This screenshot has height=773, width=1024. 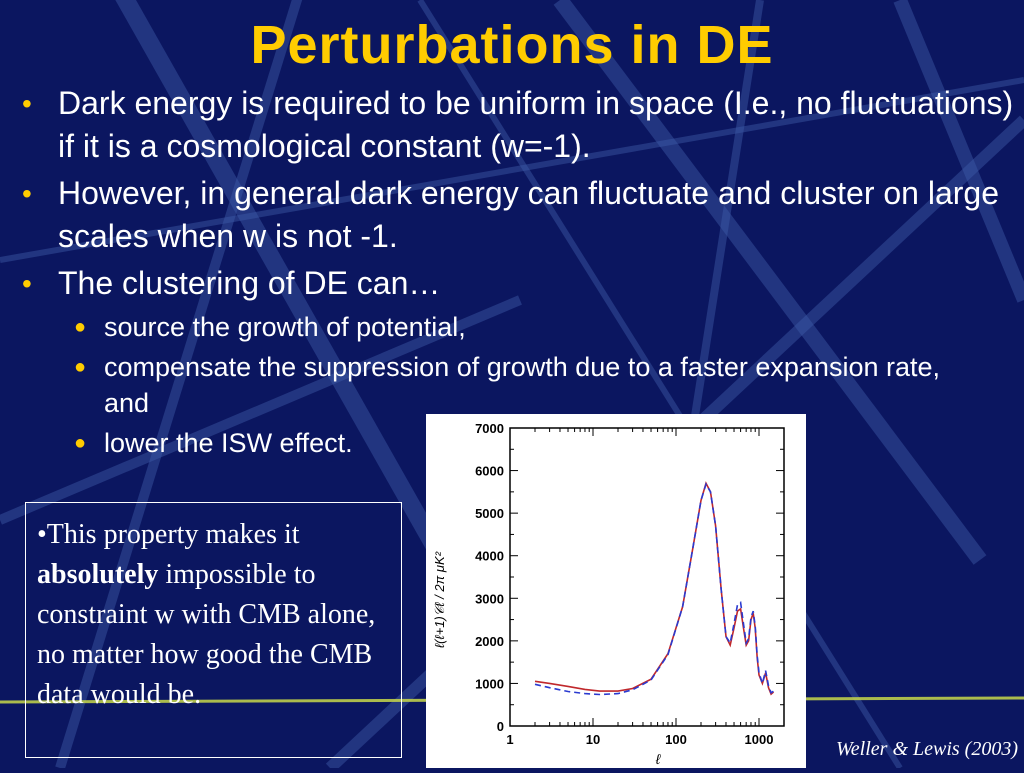 I want to click on y-tick-label: 7000, so click(x=489, y=428).